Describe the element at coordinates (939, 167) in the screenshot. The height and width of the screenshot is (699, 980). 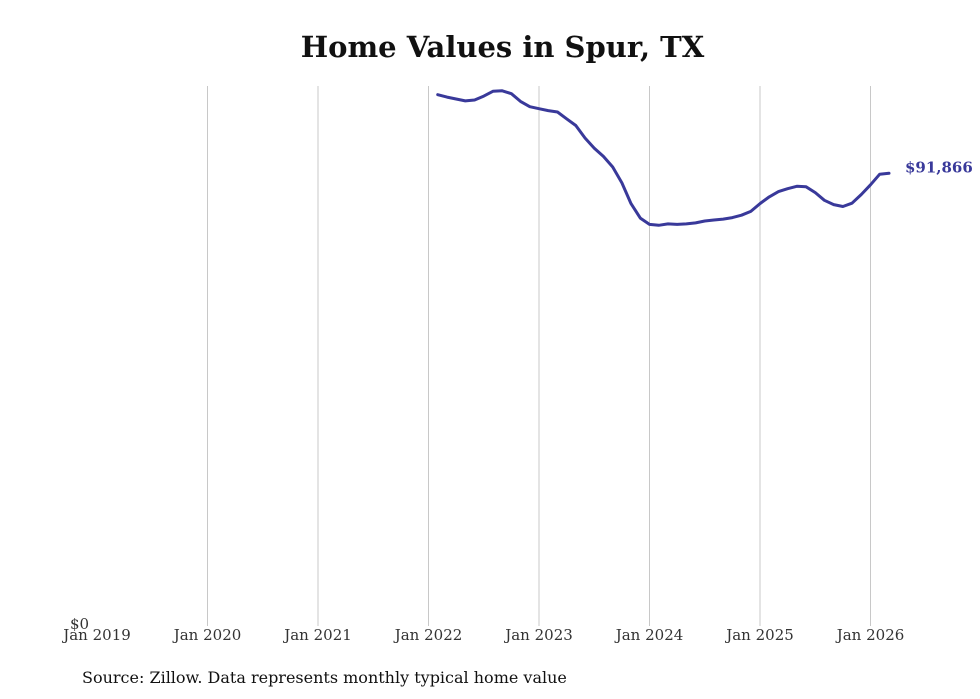
I see `last-value-label: $91,866` at that location.